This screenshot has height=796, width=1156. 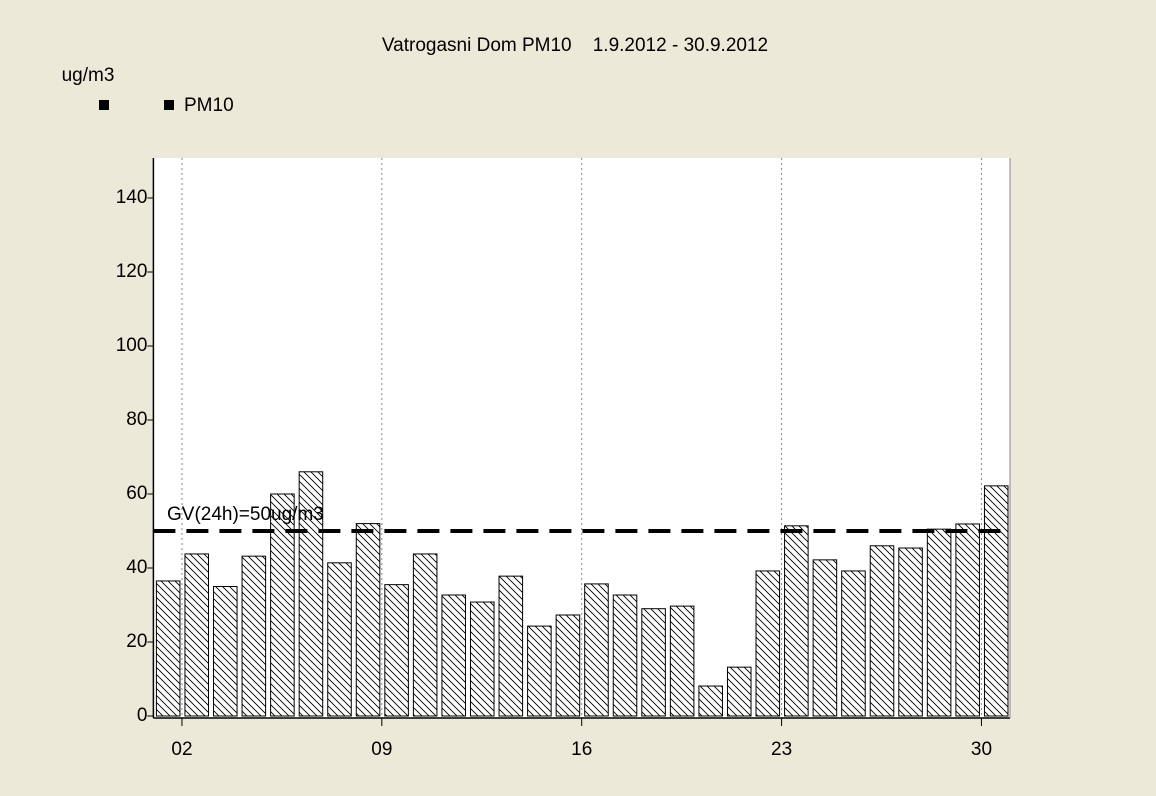 What do you see at coordinates (136, 567) in the screenshot?
I see `y-tick-label: 40` at bounding box center [136, 567].